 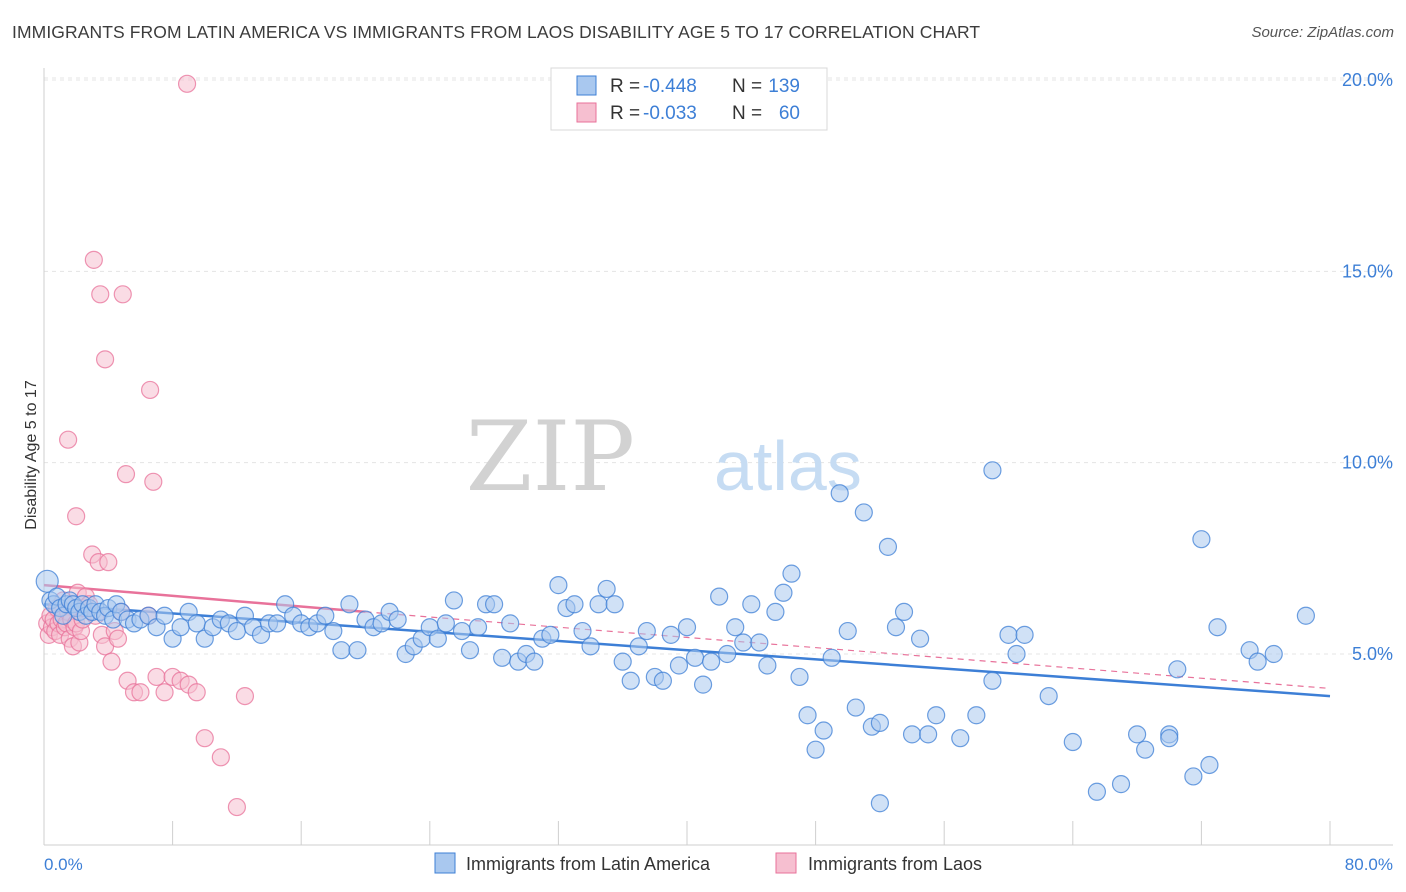 I want to click on watermark-zip: ZIP, so click(x=550, y=457).